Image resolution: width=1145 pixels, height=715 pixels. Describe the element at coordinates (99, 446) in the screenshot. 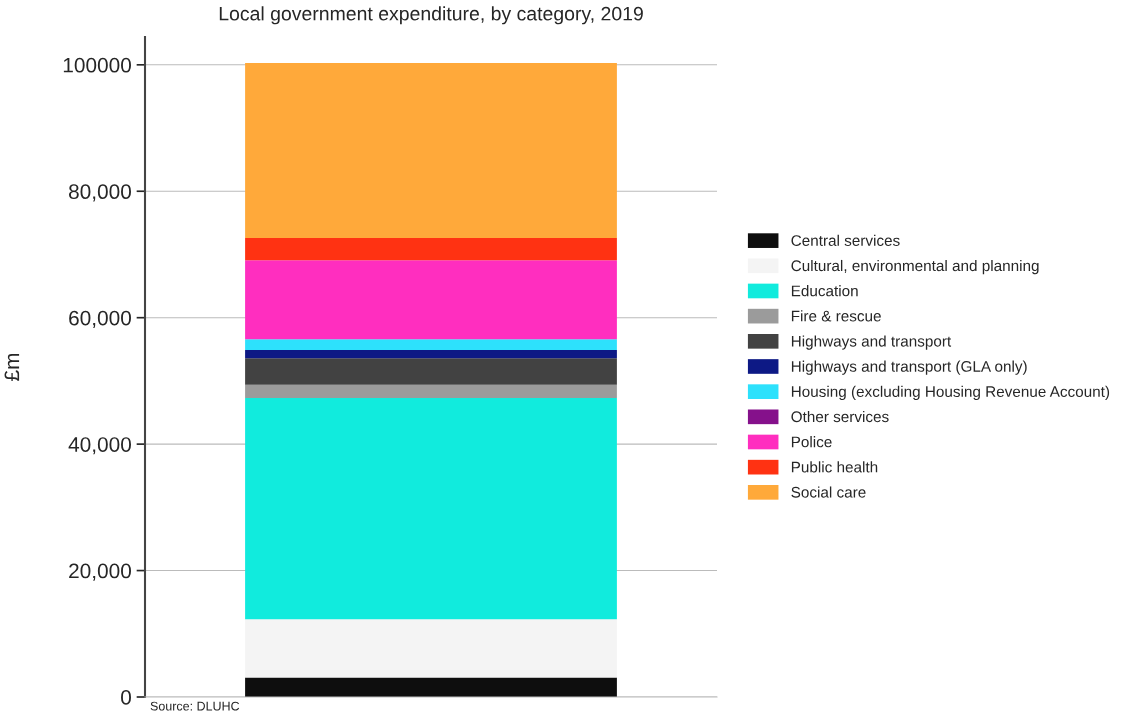

I see `y-tick-label: 40,000` at that location.